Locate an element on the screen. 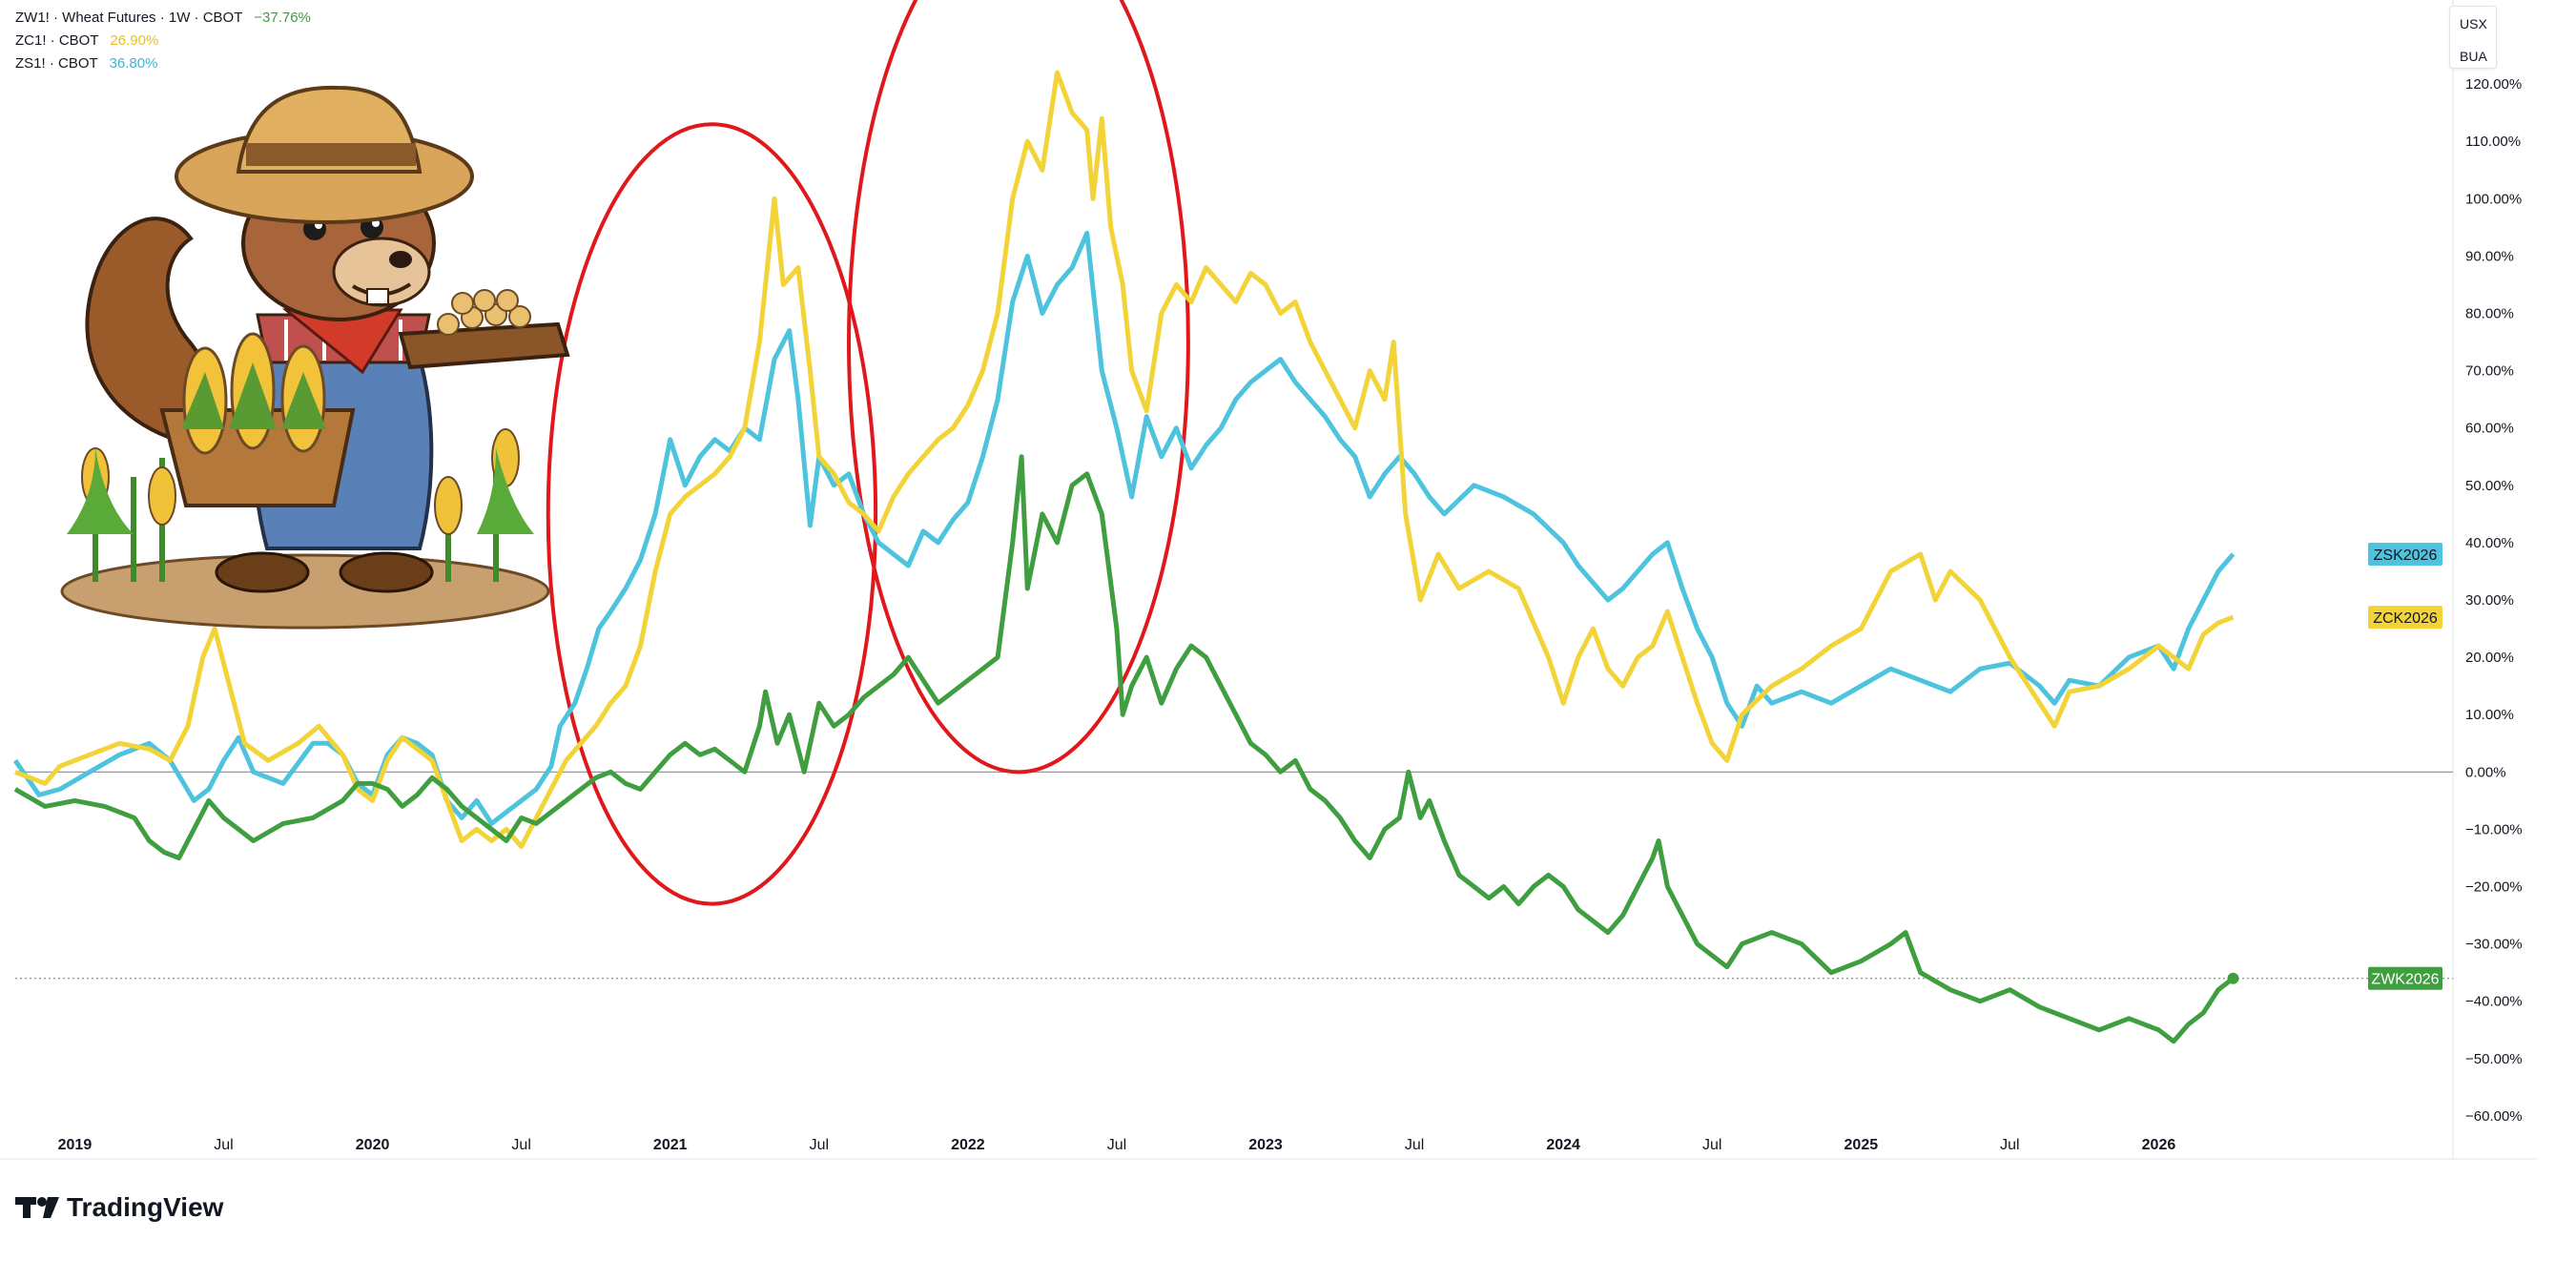 The height and width of the screenshot is (1281, 2576). y-tick-label: −30.00% is located at coordinates (2494, 945).